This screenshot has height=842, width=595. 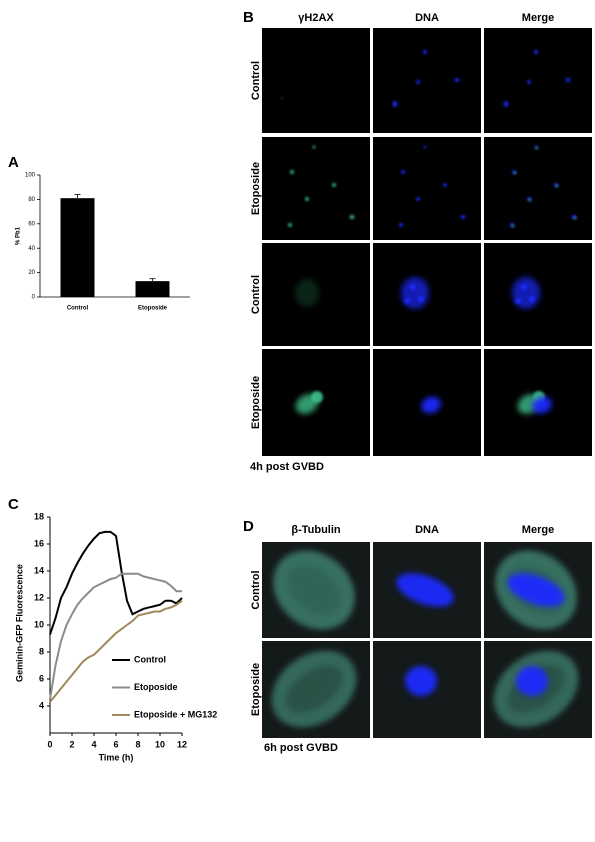 What do you see at coordinates (71, 744) in the screenshot?
I see `x-tick-label: 2` at bounding box center [71, 744].